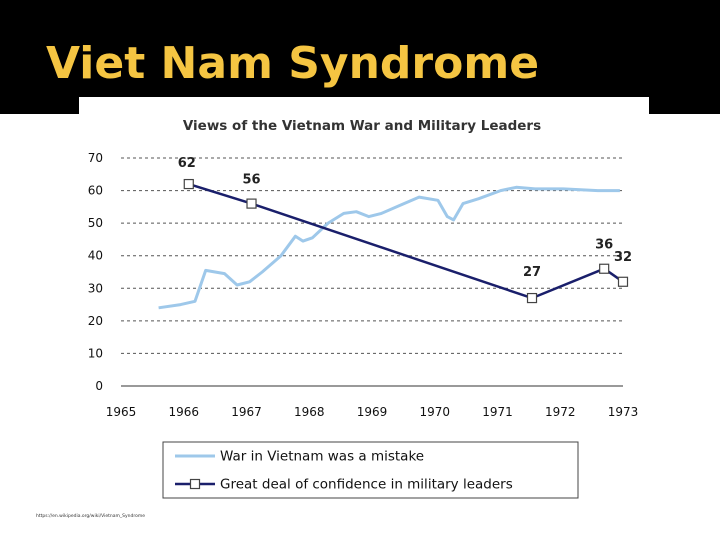 The image size is (720, 540). Describe the element at coordinates (99, 386) in the screenshot. I see `y-tick-label: 0` at that location.